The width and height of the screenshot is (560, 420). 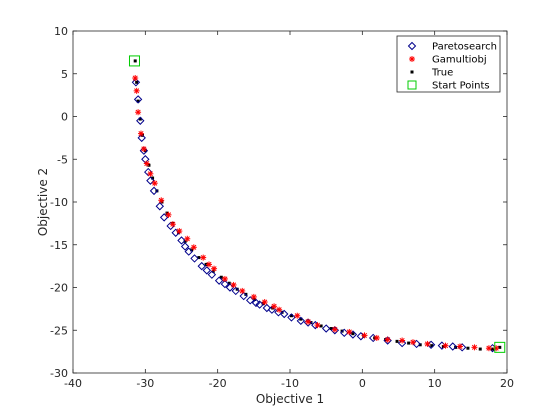 I want to click on y-axis-title: Objective 2, so click(x=43, y=202).